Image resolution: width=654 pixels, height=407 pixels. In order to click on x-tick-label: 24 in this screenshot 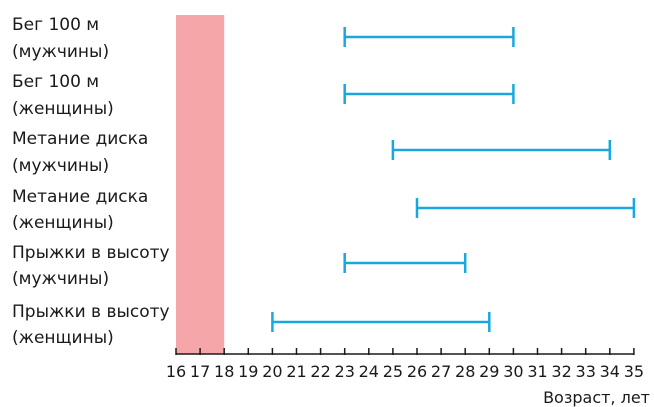, I will do `click(369, 371)`.